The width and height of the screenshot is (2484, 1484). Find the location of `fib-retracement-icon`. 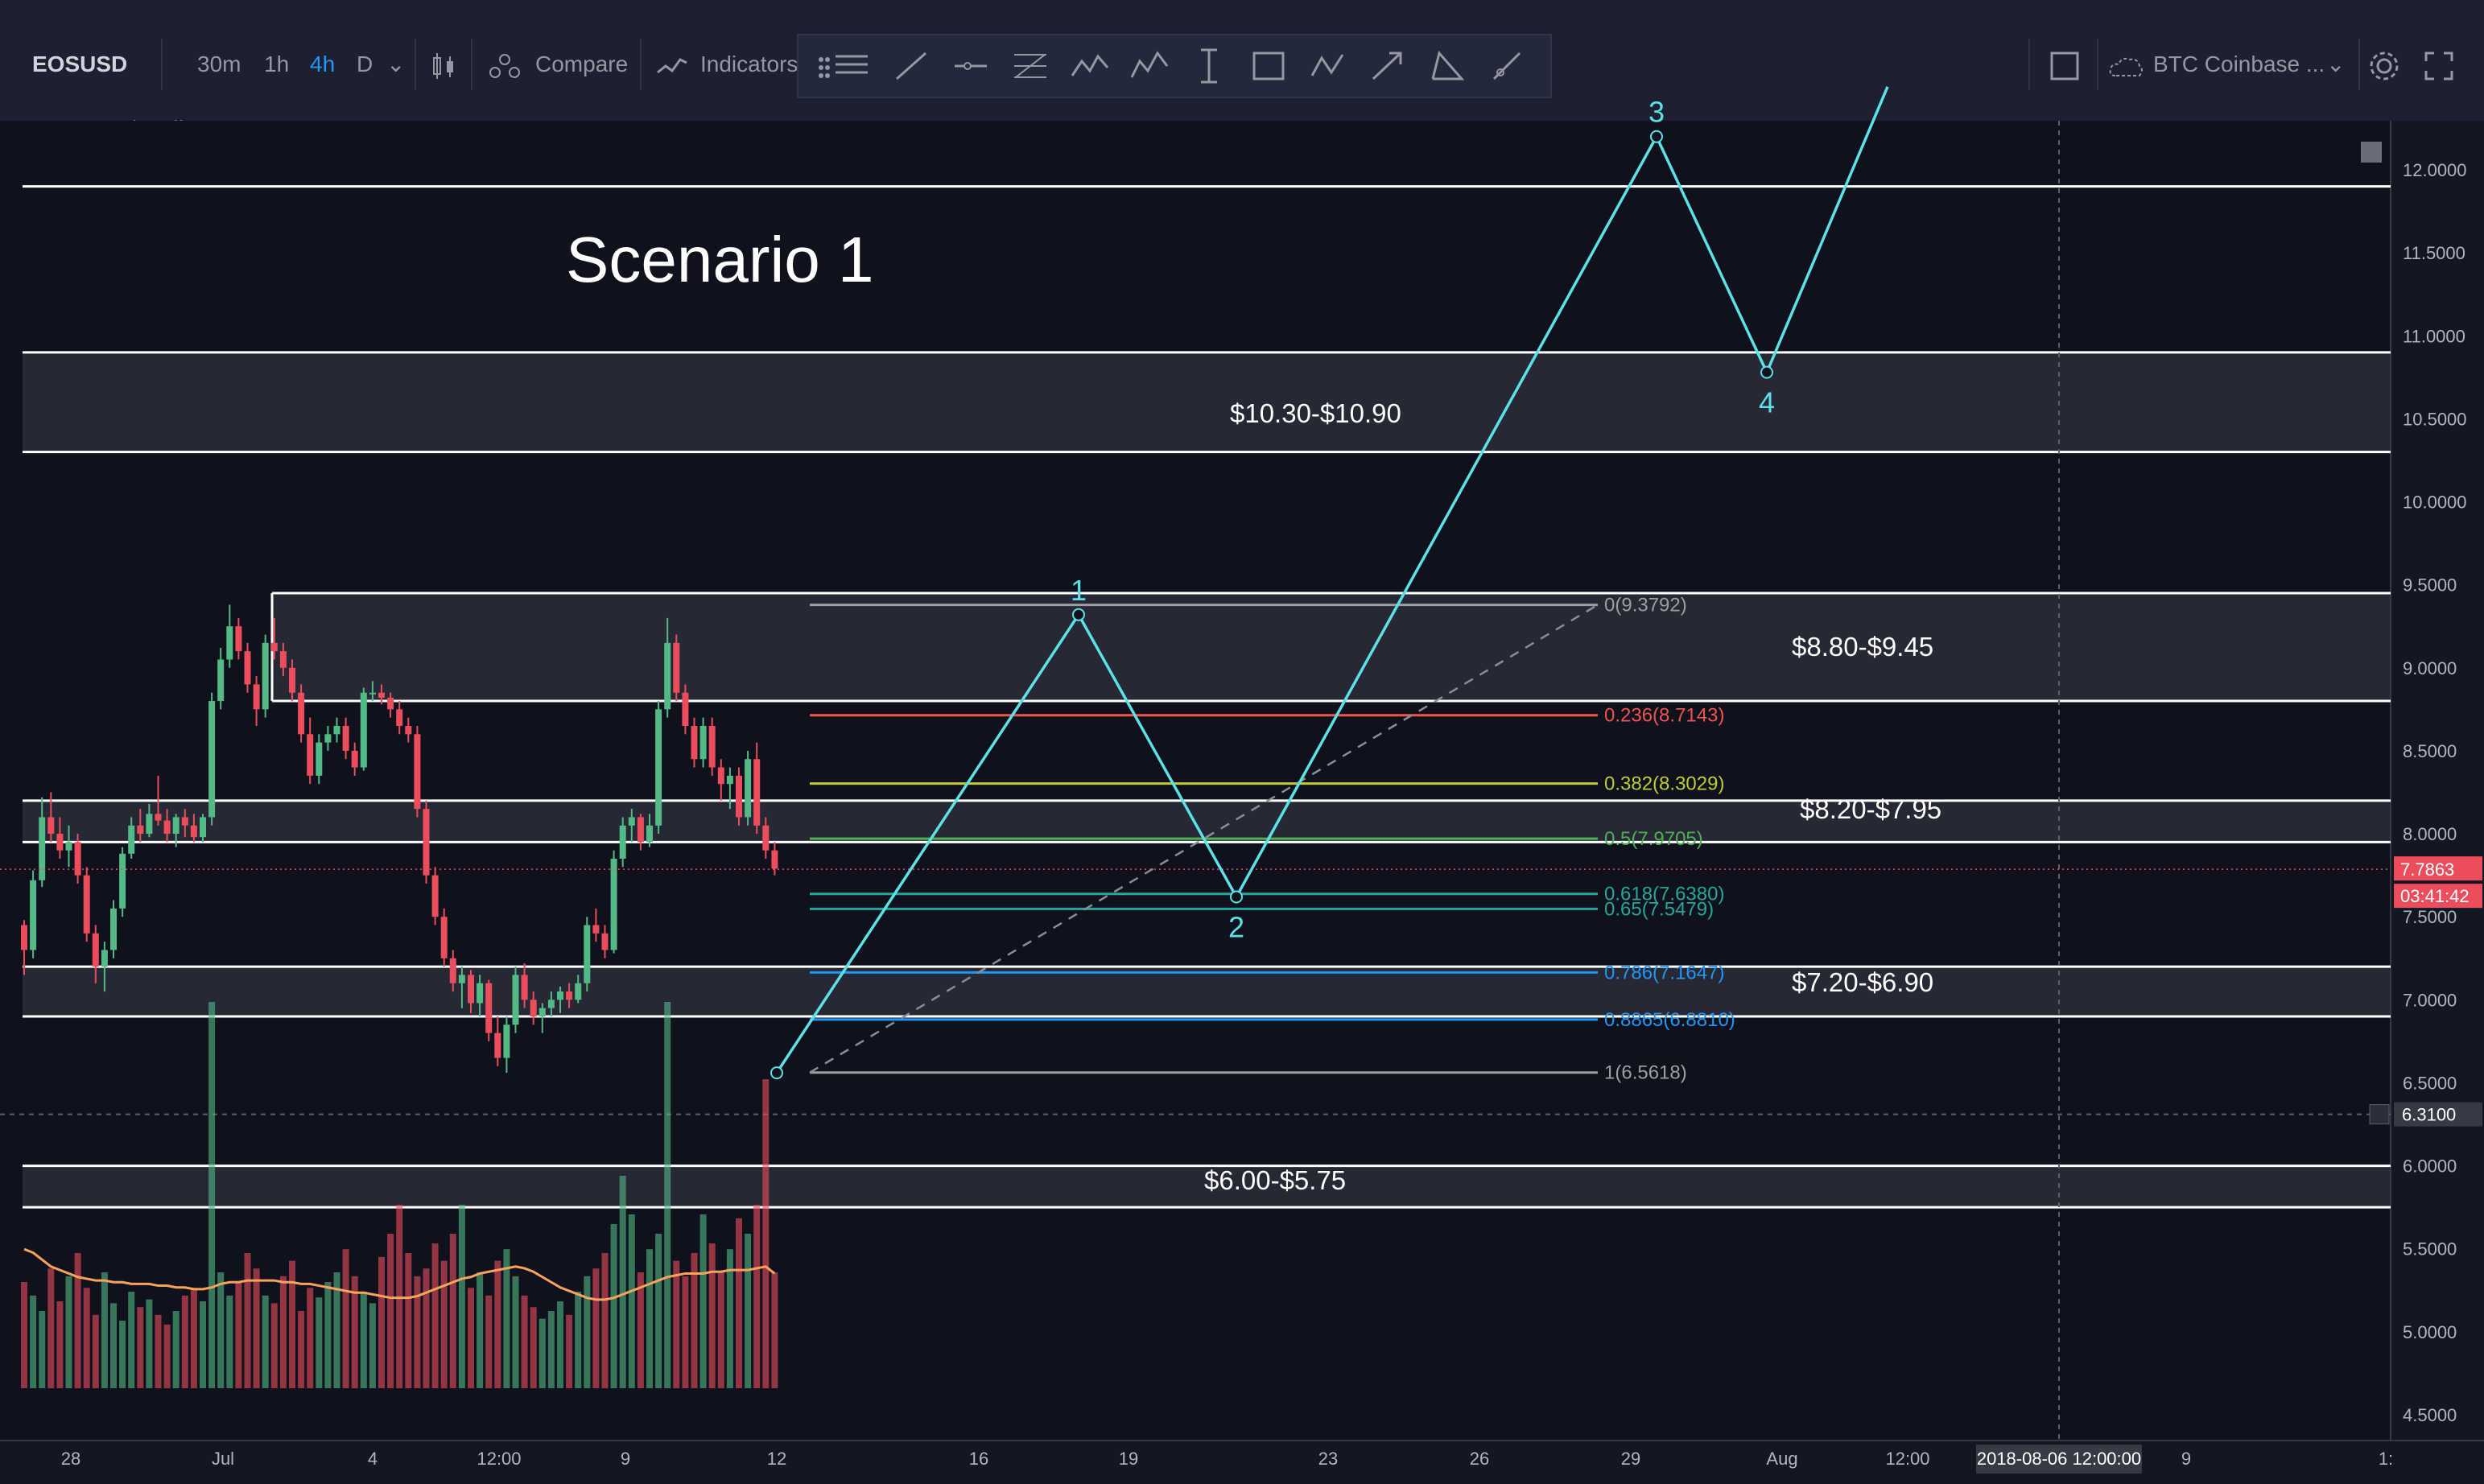

fib-retracement-icon is located at coordinates (1030, 66).